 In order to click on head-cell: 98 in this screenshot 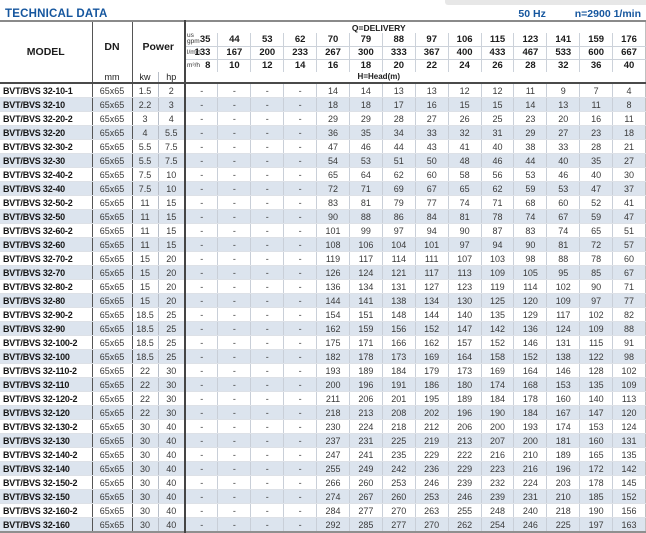, I will do `click(629, 356)`.